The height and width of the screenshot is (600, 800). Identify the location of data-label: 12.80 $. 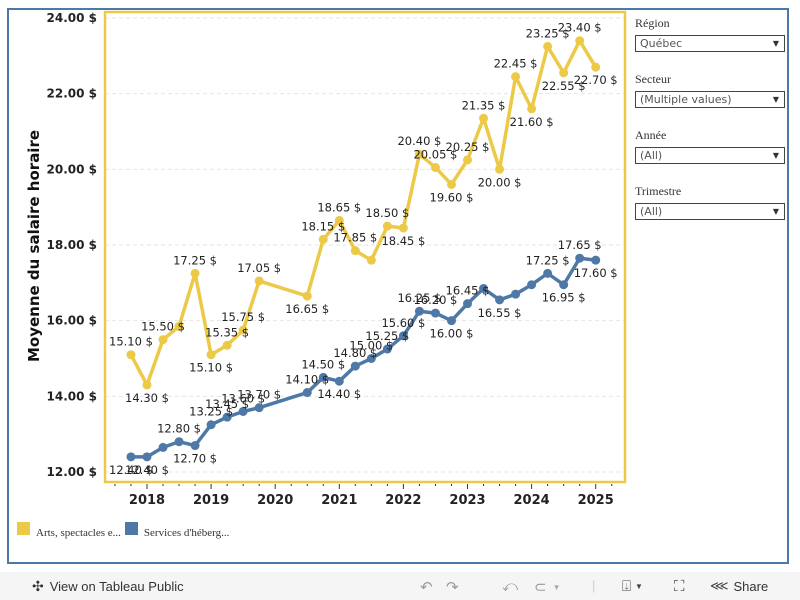
(179, 429).